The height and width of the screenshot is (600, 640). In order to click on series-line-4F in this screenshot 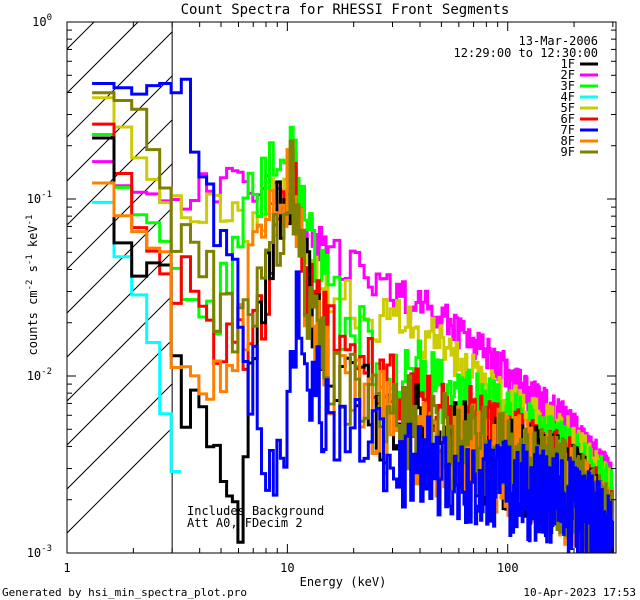, I will do `click(137, 337)`.